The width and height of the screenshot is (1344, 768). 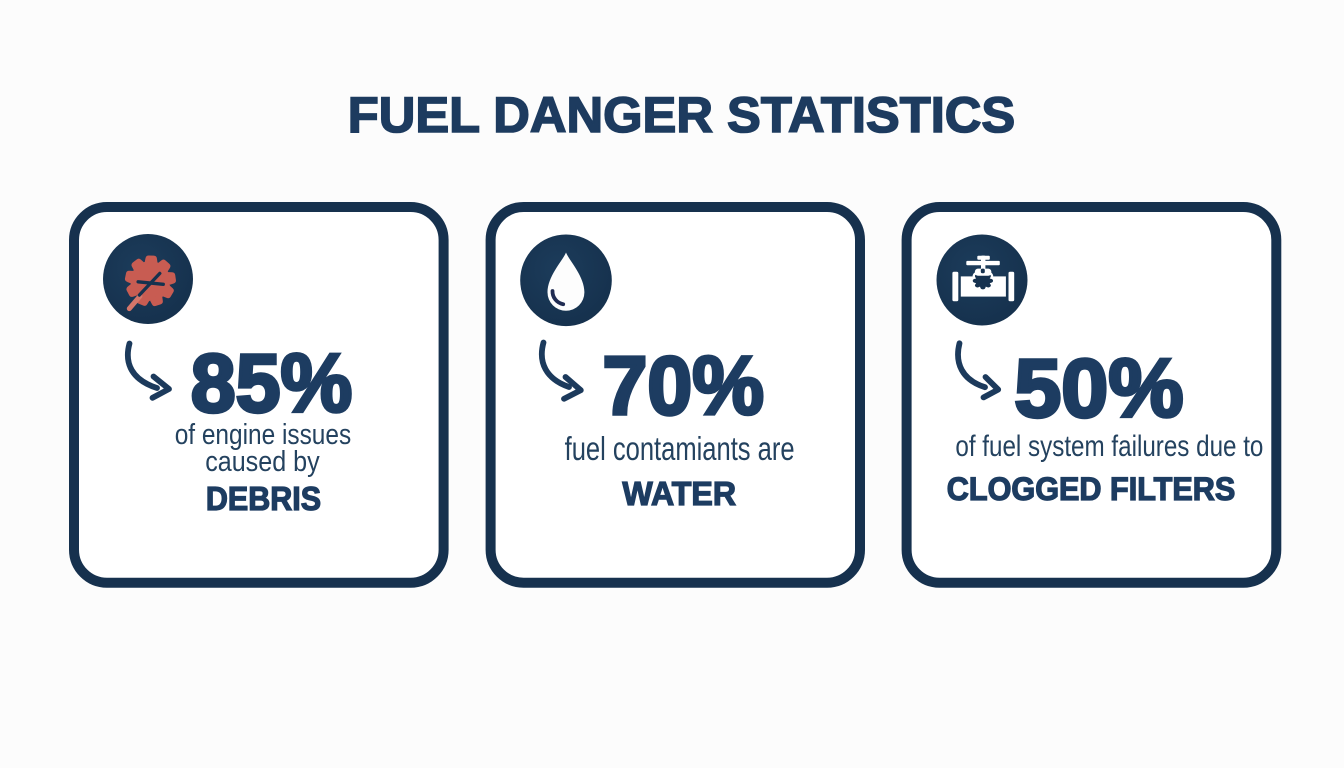 I want to click on svg-text: of fuel system failures due to, so click(x=1109, y=446).